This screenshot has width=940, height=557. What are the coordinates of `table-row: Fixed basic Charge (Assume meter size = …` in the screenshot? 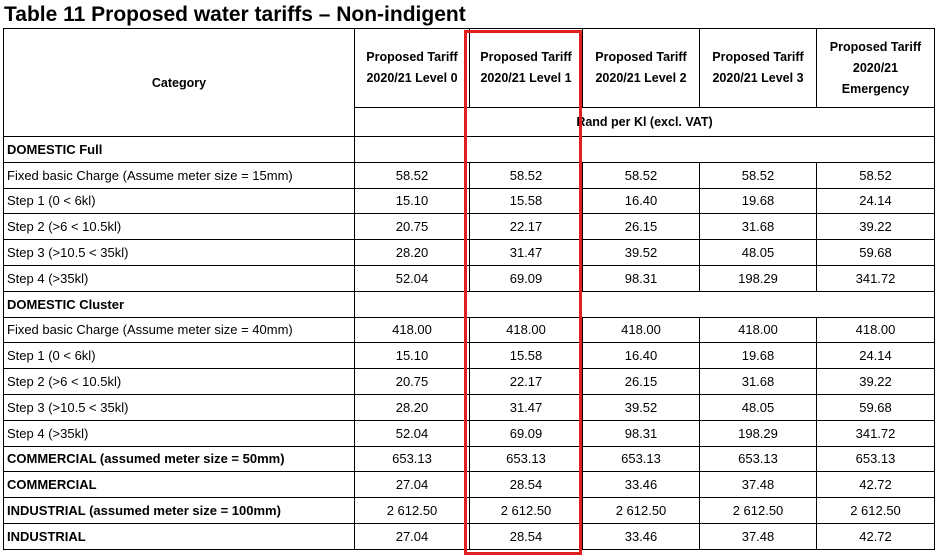 It's located at (469, 330).